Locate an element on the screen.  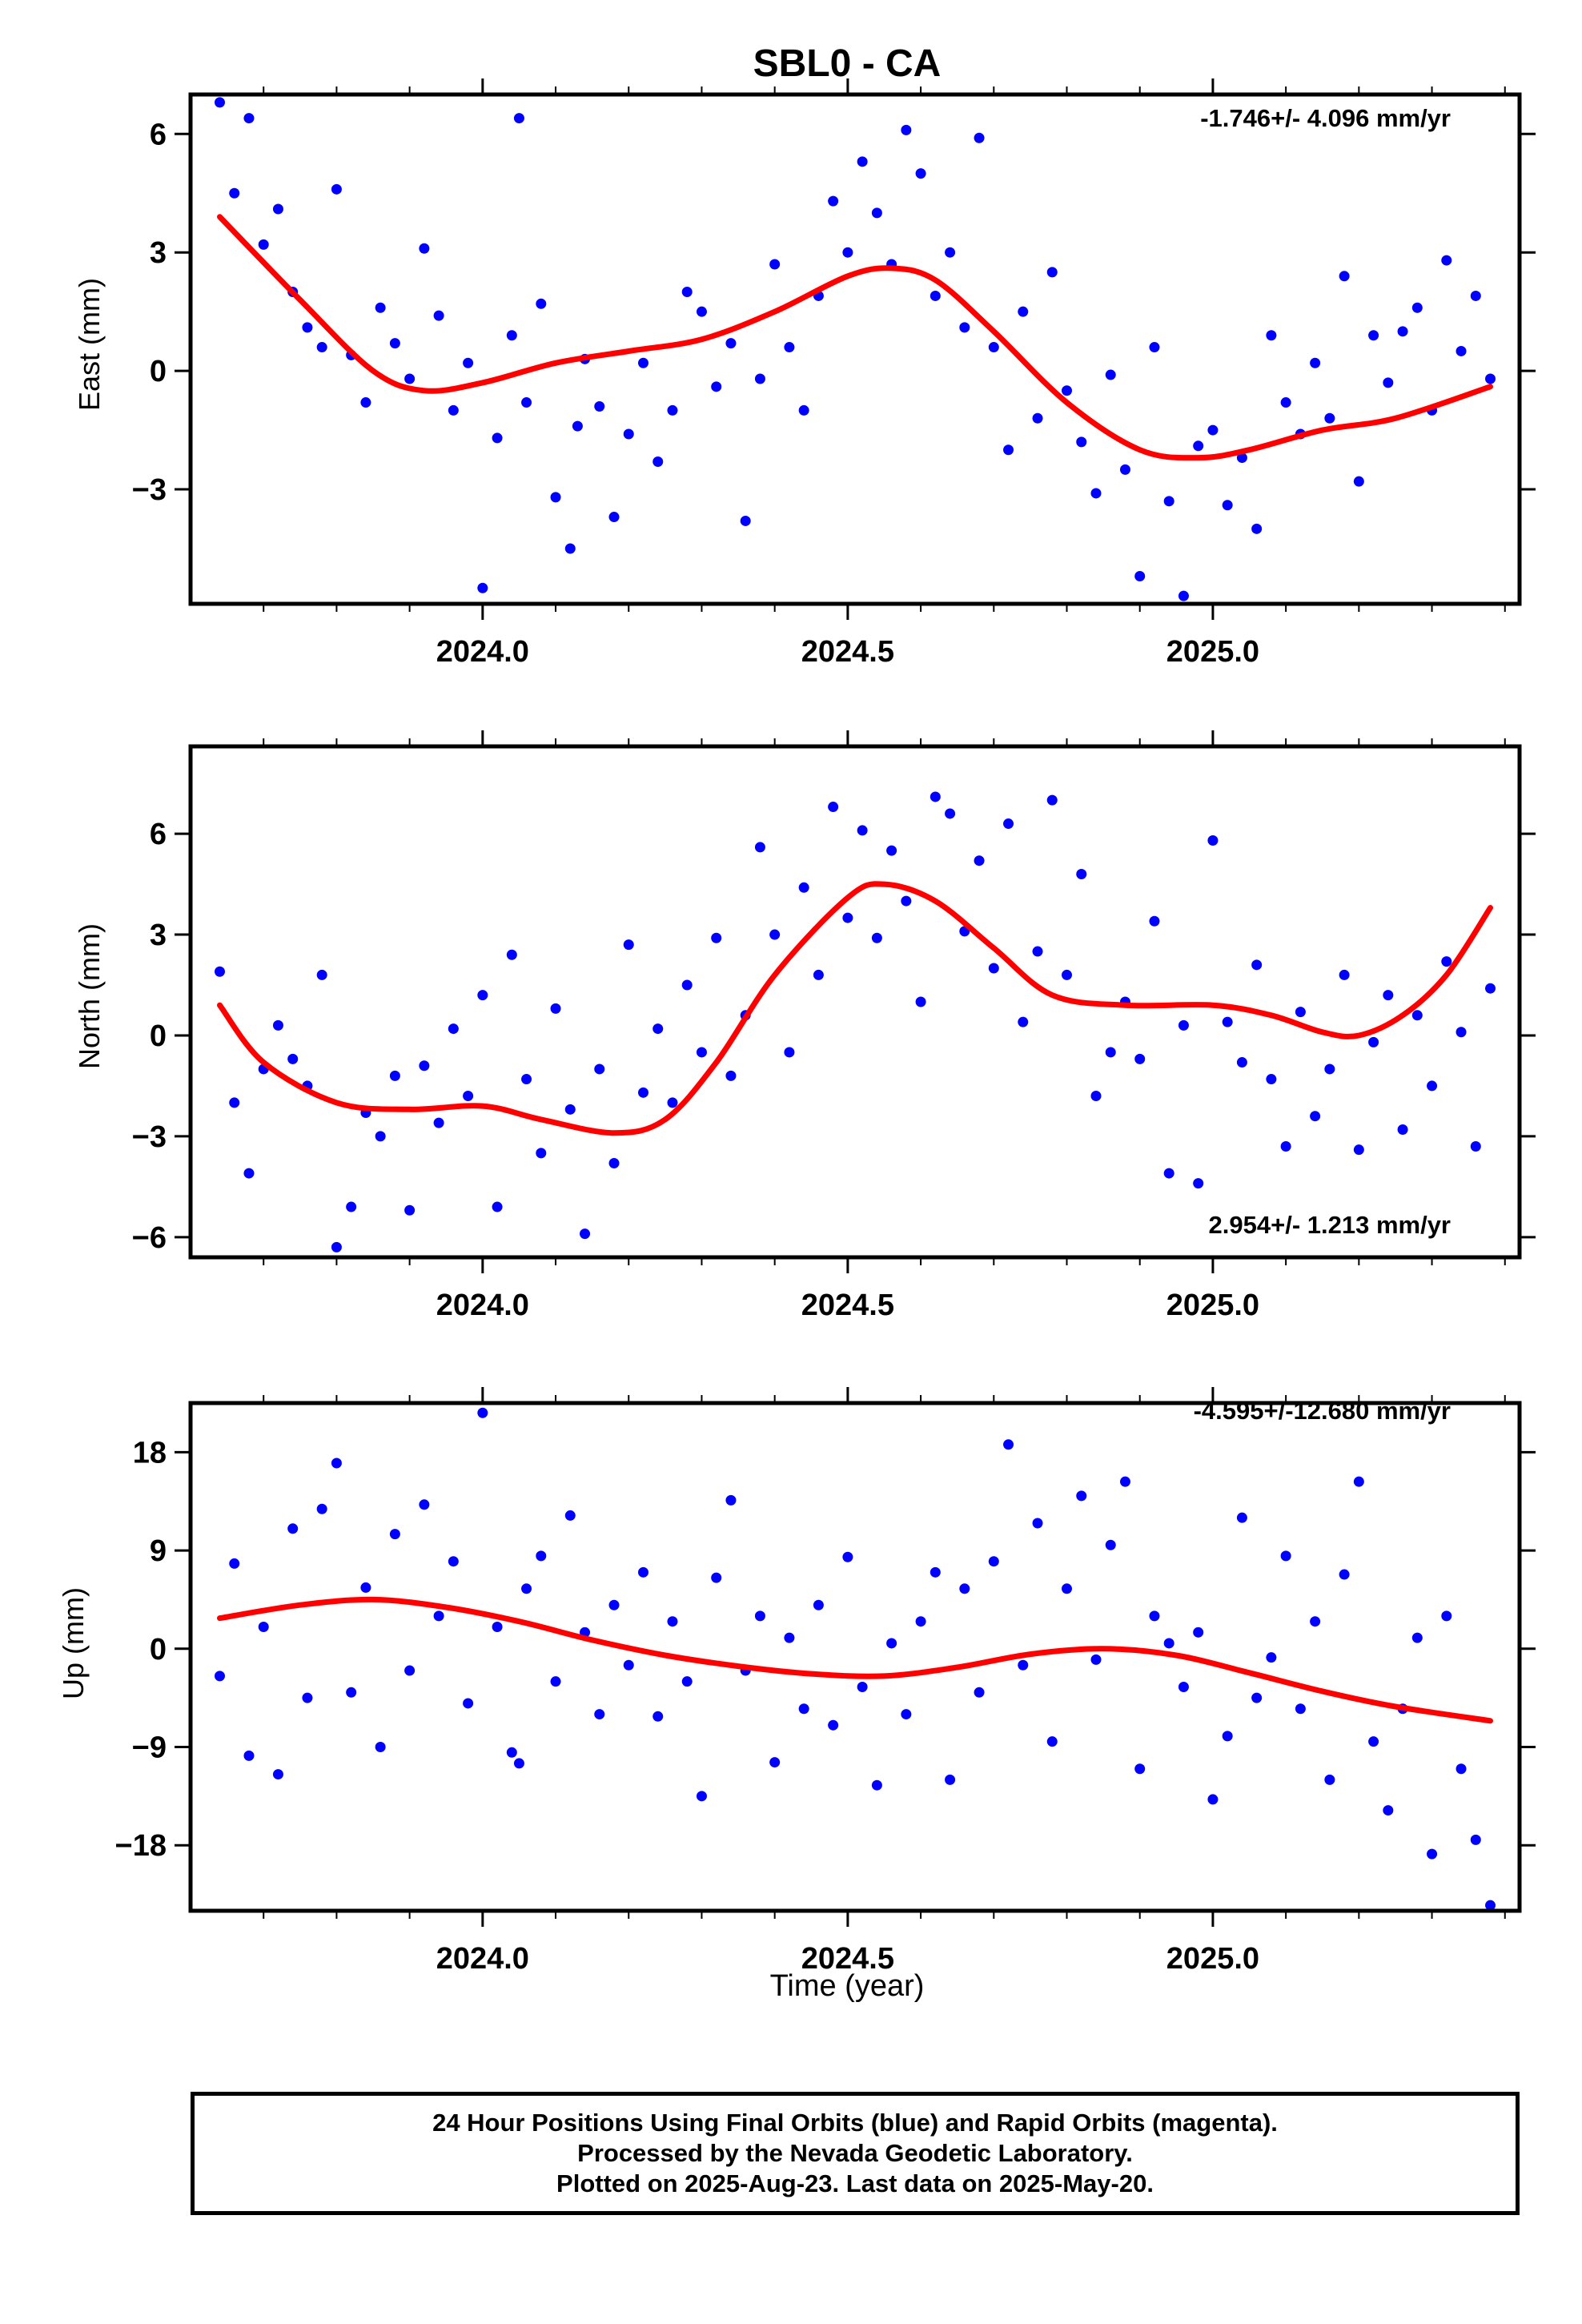
north-y-tick-label: 6 is located at coordinates (158, 834).